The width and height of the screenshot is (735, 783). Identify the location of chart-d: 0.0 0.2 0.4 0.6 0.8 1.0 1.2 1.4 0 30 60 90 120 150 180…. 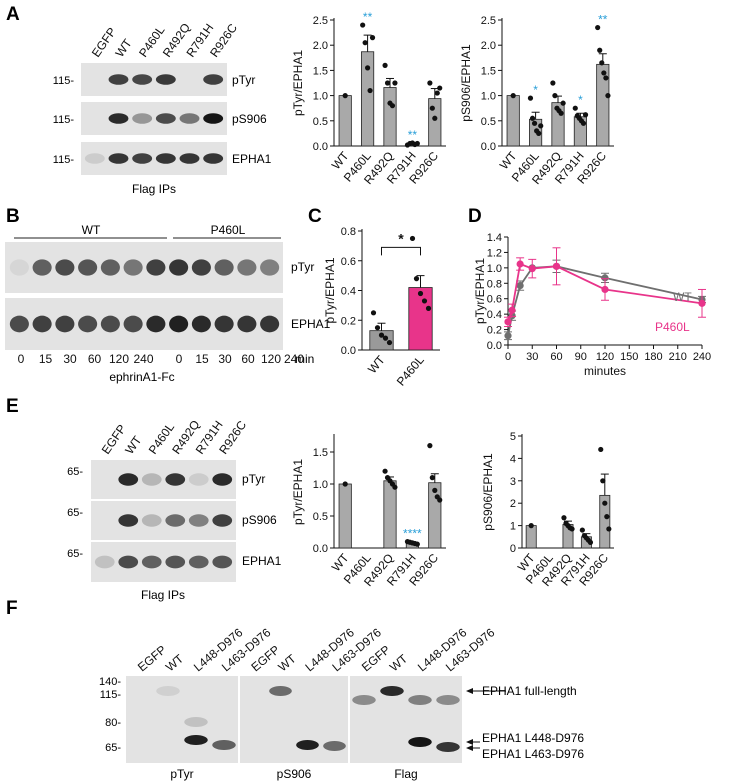
(592, 305).